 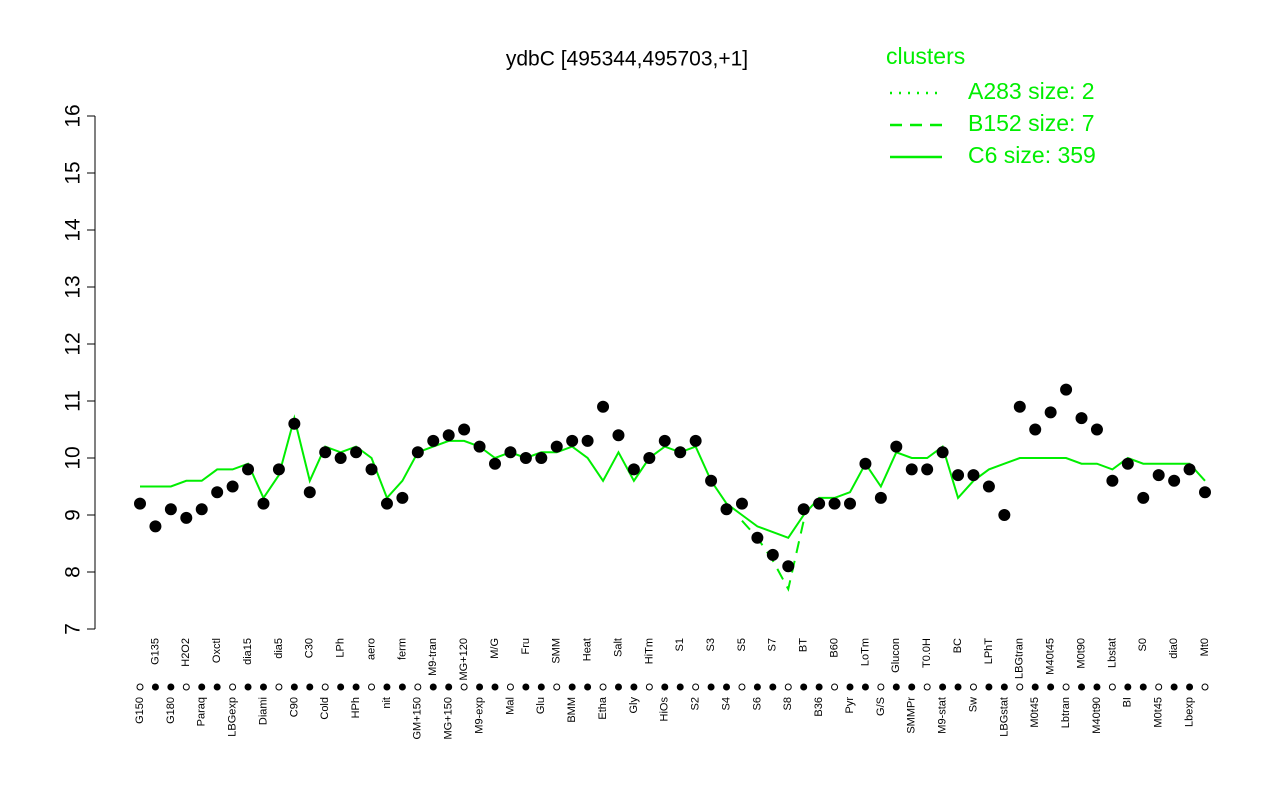 I want to click on x-tick-label: BT, so click(x=804, y=645).